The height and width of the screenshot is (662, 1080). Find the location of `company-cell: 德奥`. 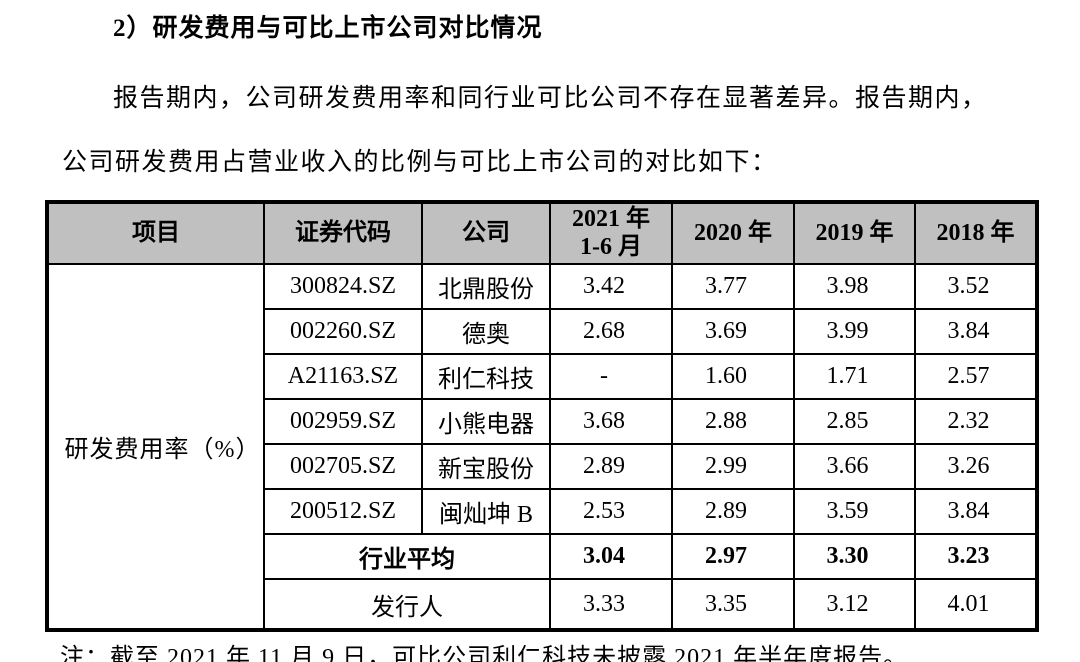

company-cell: 德奥 is located at coordinates (486, 331).